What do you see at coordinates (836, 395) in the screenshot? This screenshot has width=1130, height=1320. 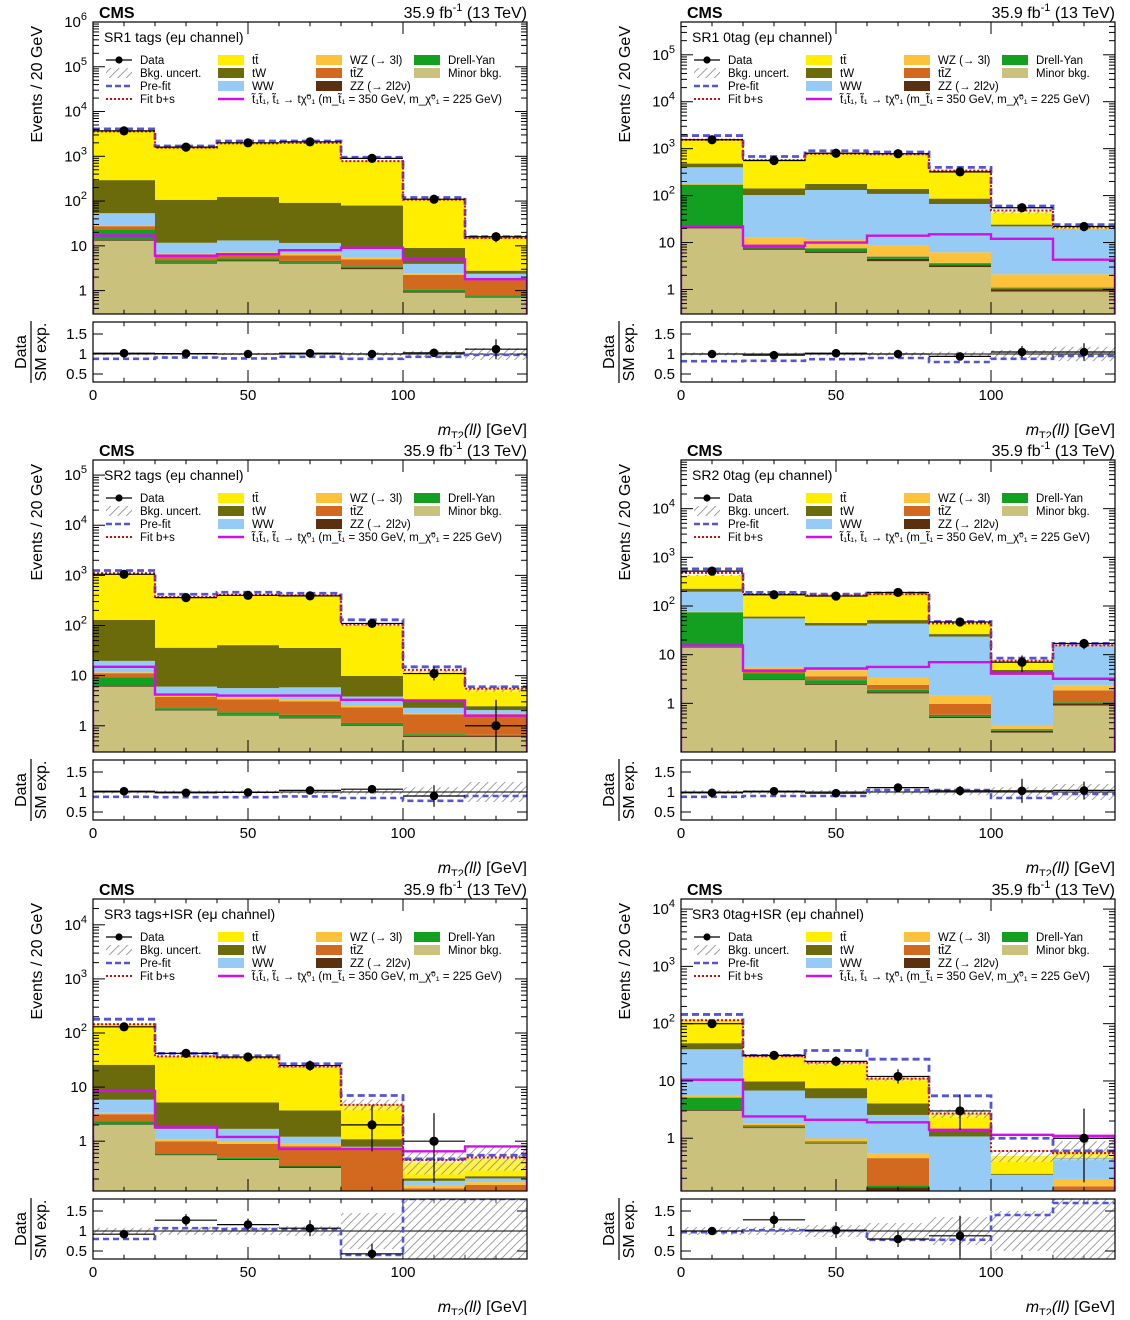 I see `x-tick-label: 50` at bounding box center [836, 395].